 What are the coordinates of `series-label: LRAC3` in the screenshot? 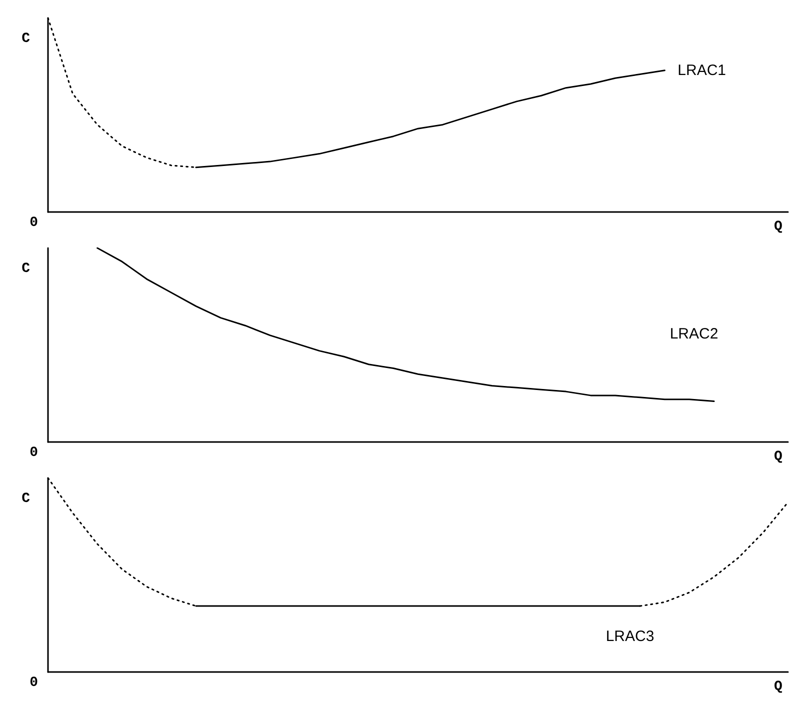 It's located at (630, 637).